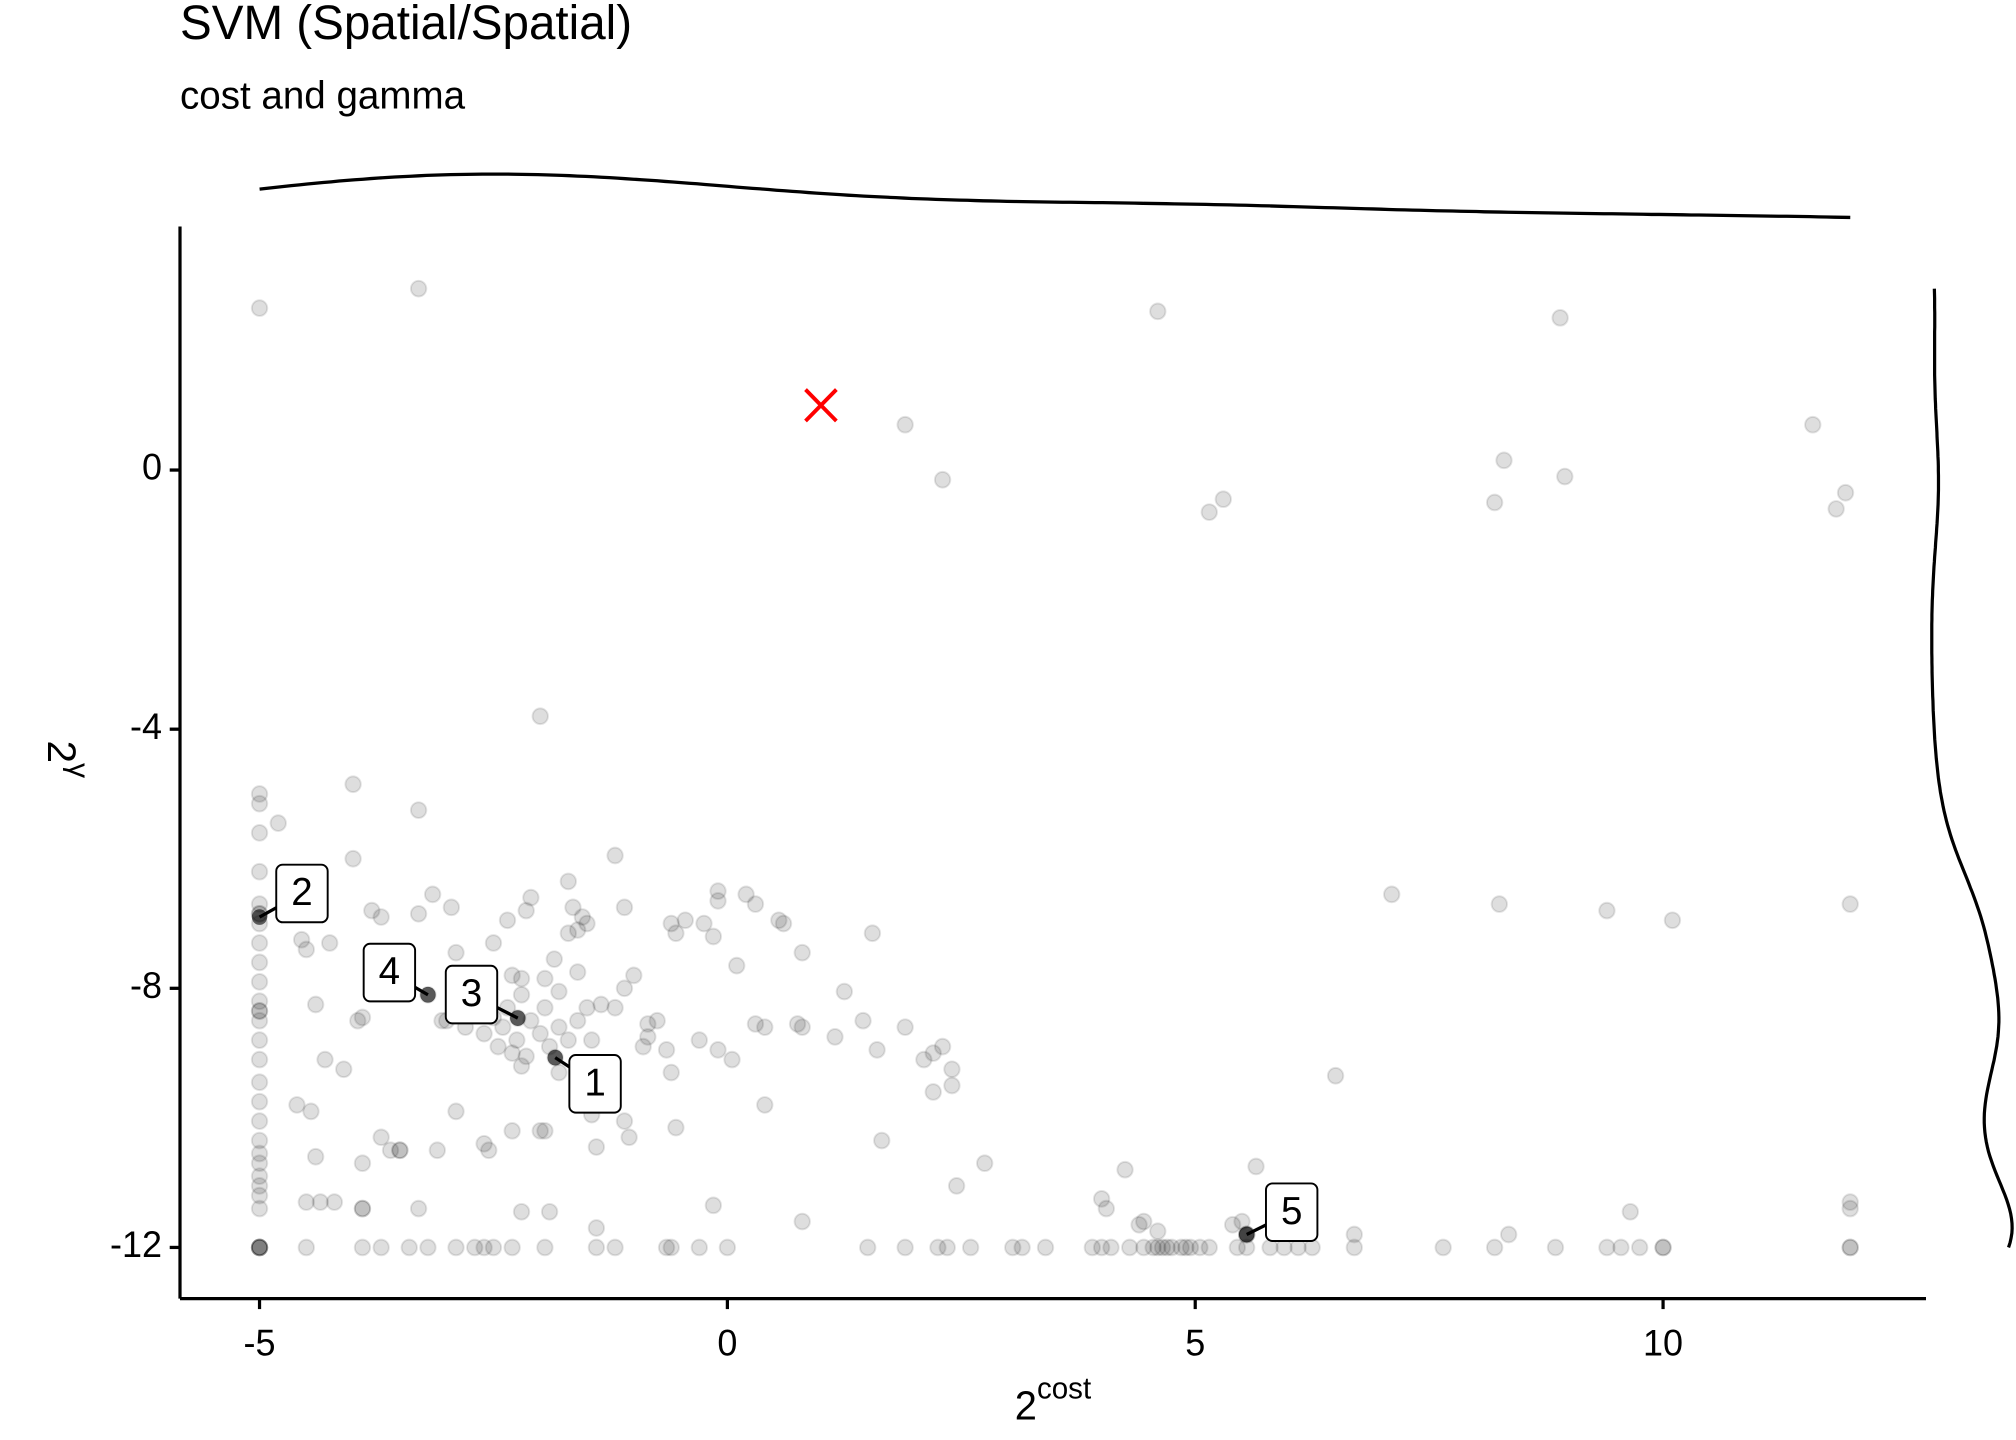  Describe the element at coordinates (152, 466) in the screenshot. I see `y-tick-label: 0` at that location.